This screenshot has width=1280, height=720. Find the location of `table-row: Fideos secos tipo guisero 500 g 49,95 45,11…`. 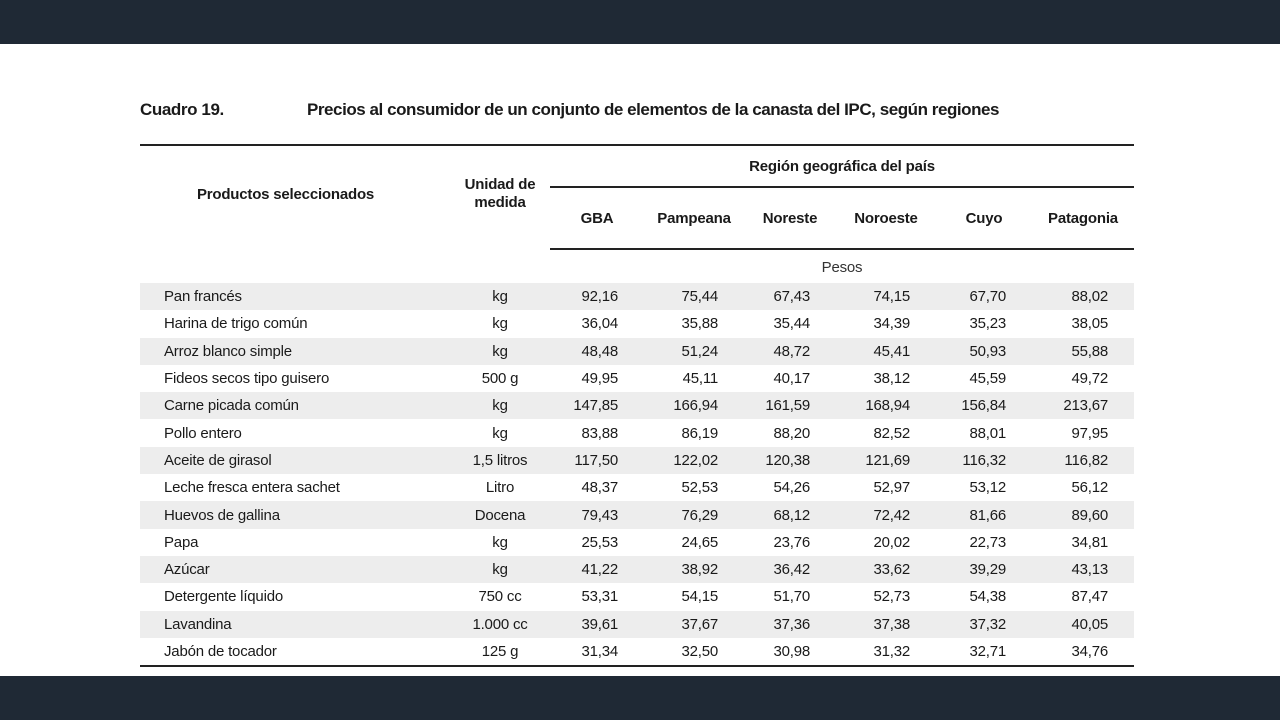

table-row: Fideos secos tipo guisero 500 g 49,95 45,11… is located at coordinates (637, 378).